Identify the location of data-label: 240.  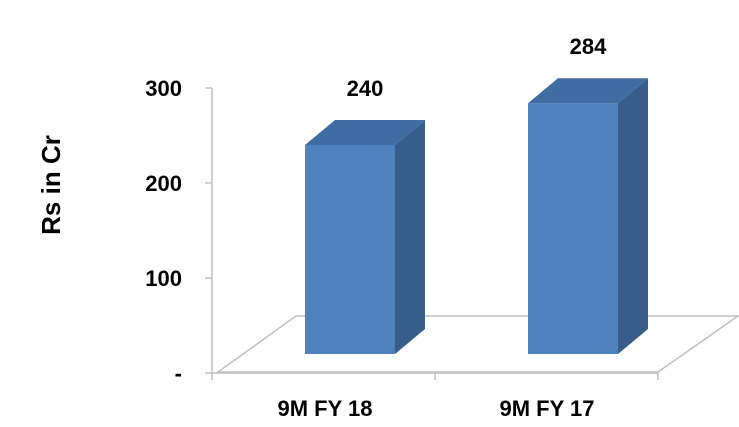
(365, 88).